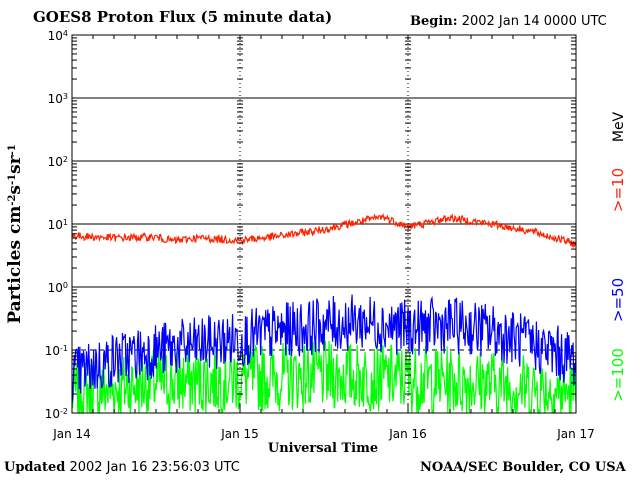  What do you see at coordinates (56, 414) in the screenshot?
I see `y-tick-label: 10⁻²` at bounding box center [56, 414].